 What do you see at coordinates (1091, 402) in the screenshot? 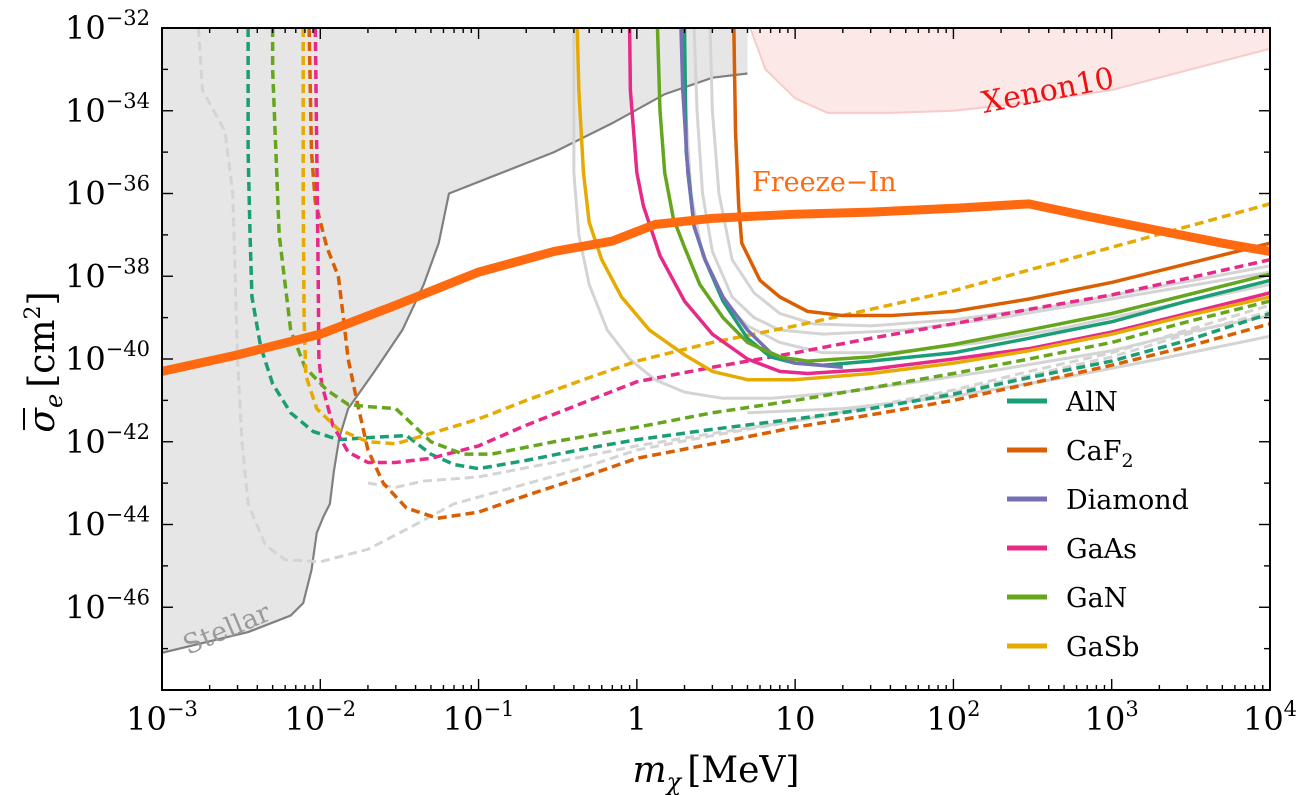
I see `legend-label-aln: AlN` at bounding box center [1091, 402].